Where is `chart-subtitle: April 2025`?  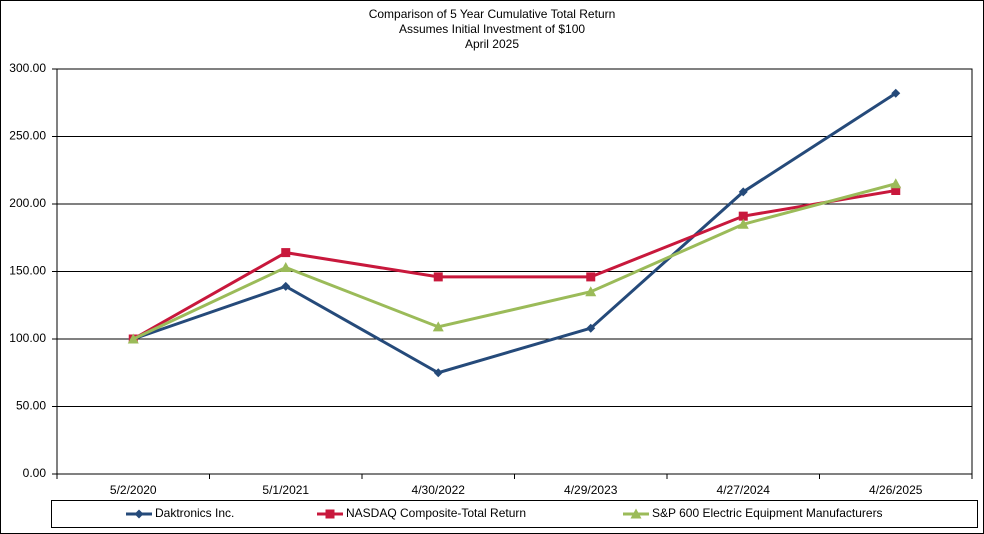 chart-subtitle: April 2025 is located at coordinates (492, 44).